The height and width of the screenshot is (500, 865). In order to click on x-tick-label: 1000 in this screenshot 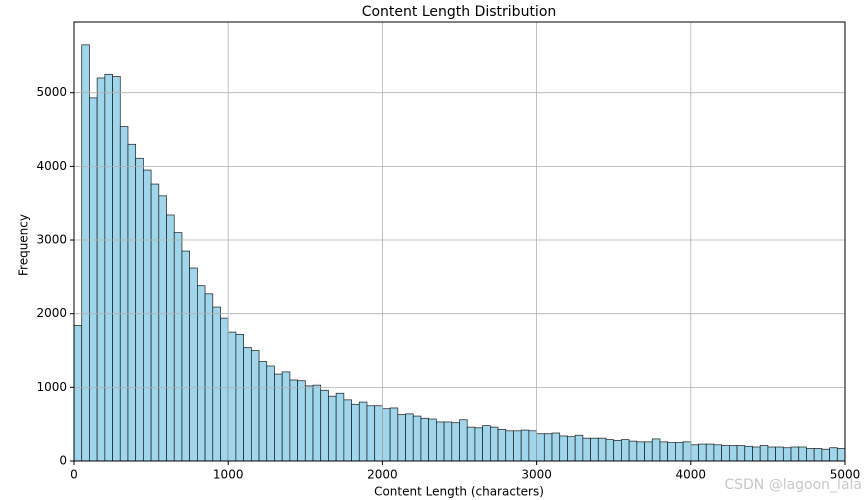, I will do `click(228, 475)`.